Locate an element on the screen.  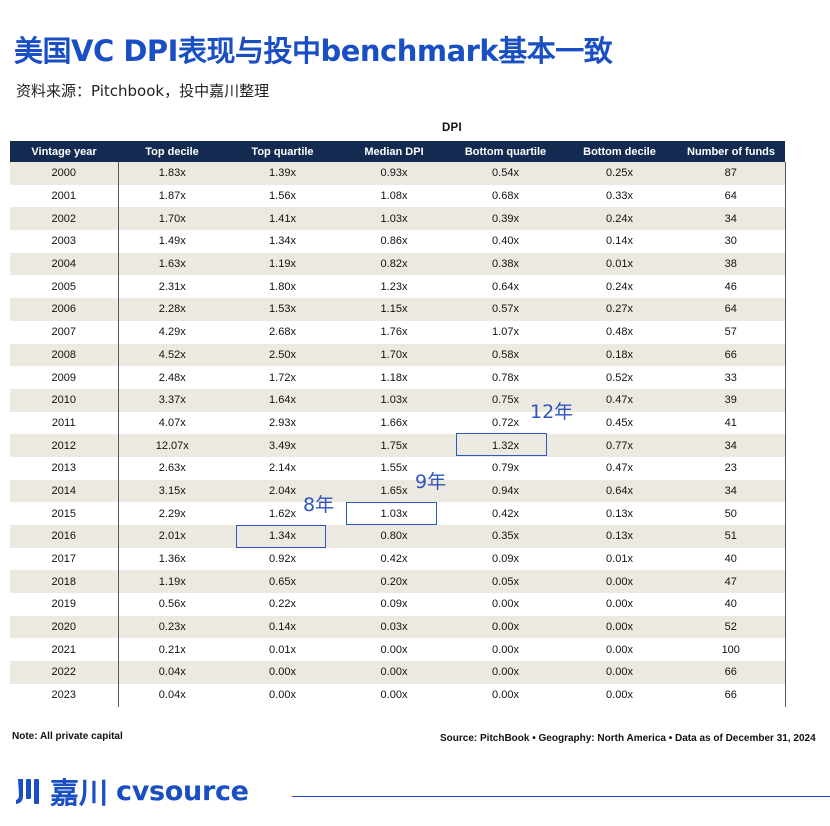
table-cell: 0.14x is located at coordinates (282, 627).